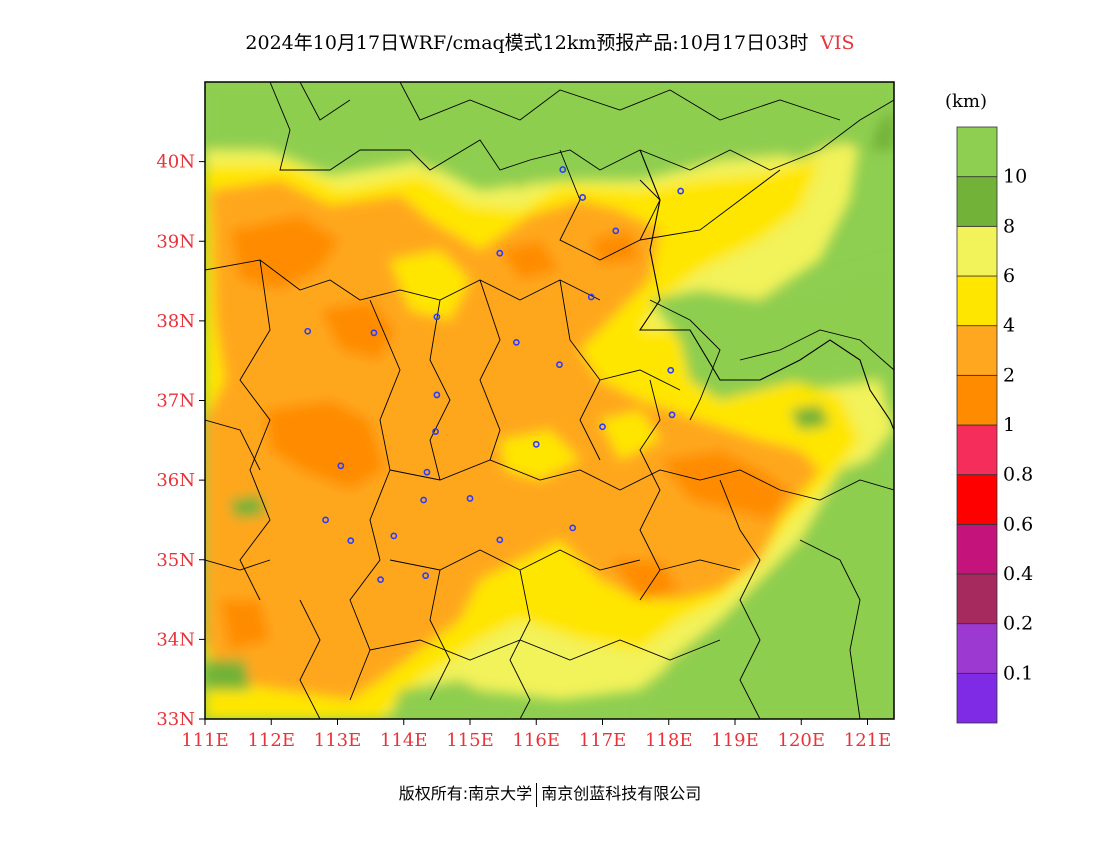  What do you see at coordinates (180, 441) in the screenshot?
I see `latitude-axis: 33N 34N 35N 36N 37N 38N 39N 40N` at bounding box center [180, 441].